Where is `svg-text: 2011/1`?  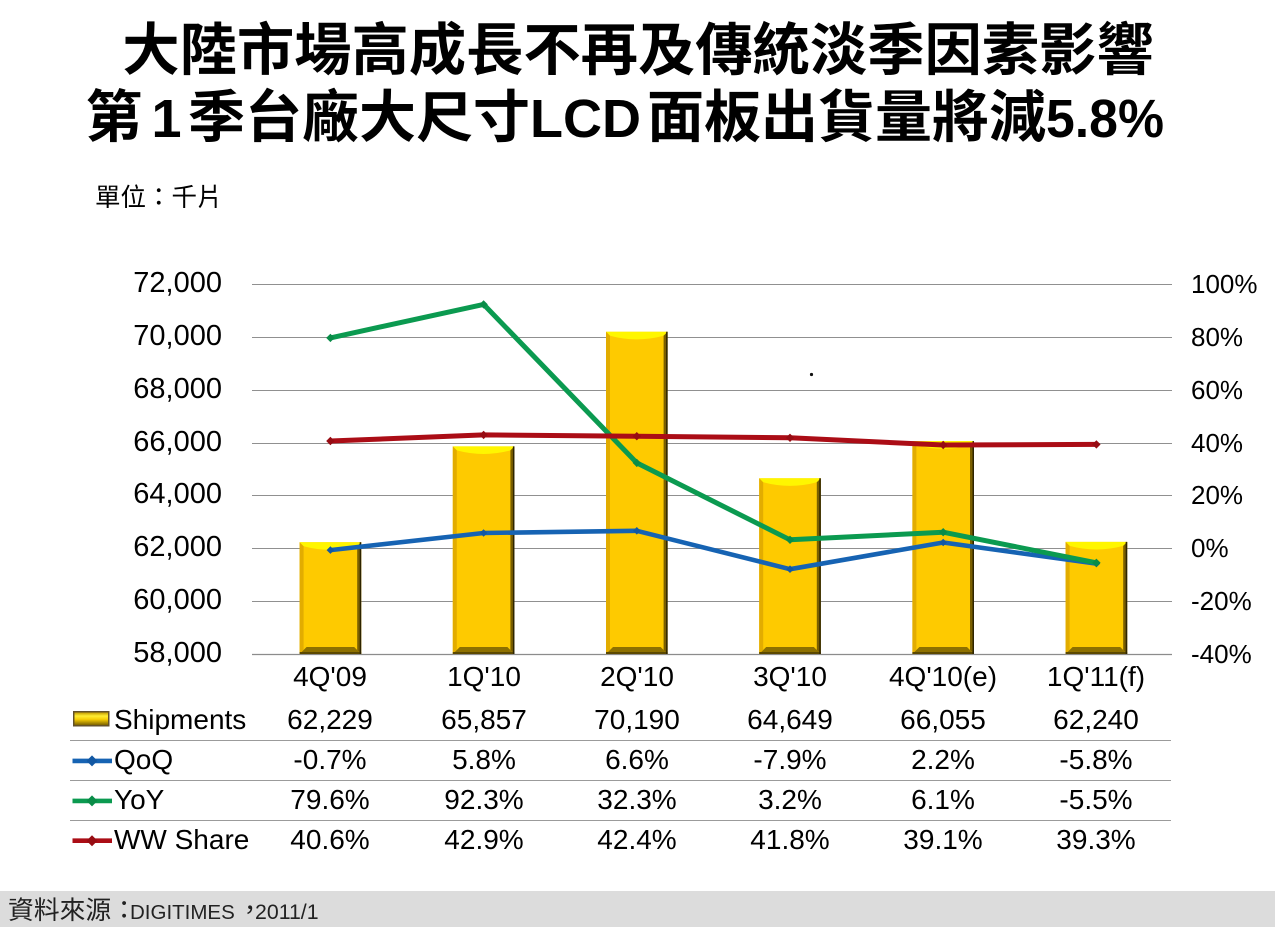 svg-text: 2011/1 is located at coordinates (287, 912).